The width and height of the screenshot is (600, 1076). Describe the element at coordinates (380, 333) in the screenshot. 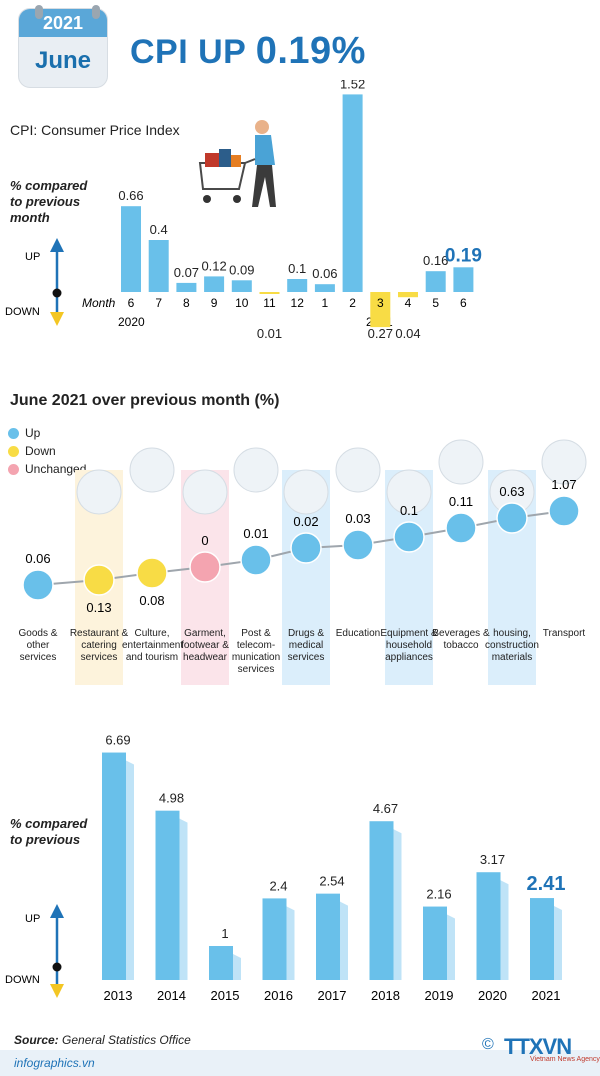

I see `bar-value-label: 0.27` at that location.